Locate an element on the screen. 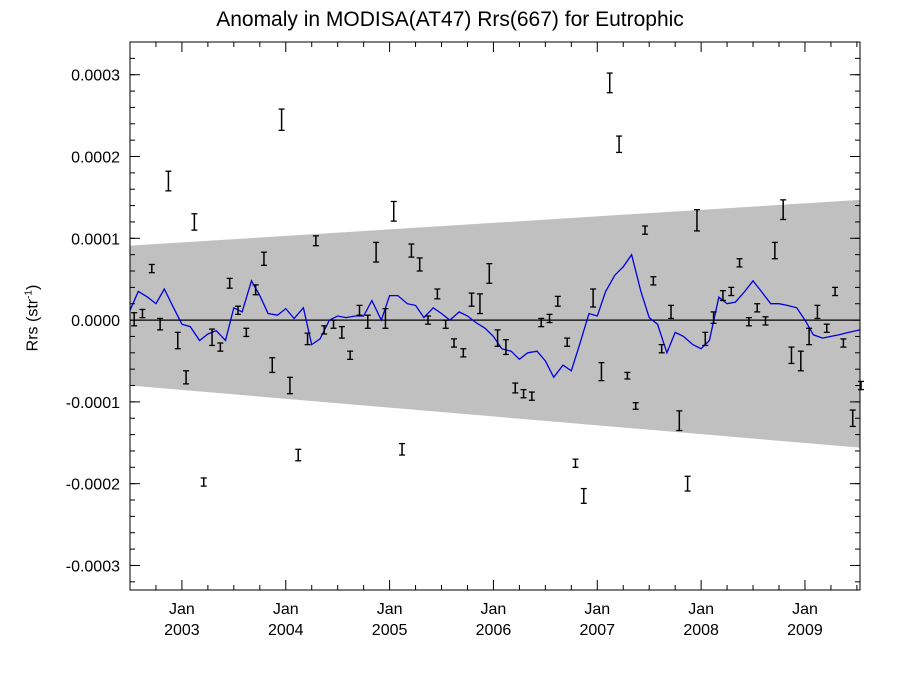 Image resolution: width=900 pixels, height=675 pixels. y-tick-label: -0.0003 is located at coordinates (93, 566).